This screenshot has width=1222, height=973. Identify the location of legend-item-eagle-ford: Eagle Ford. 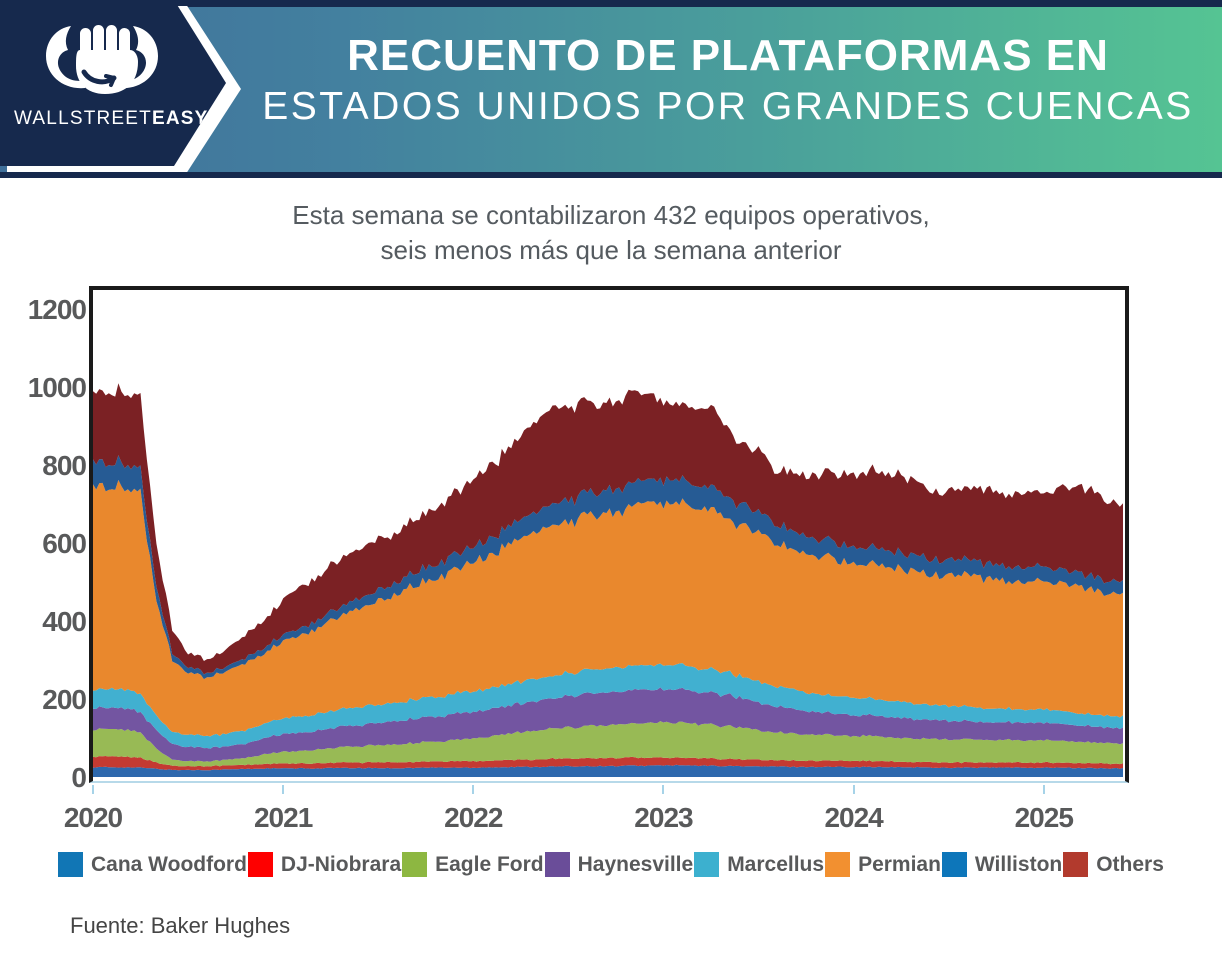
(473, 864).